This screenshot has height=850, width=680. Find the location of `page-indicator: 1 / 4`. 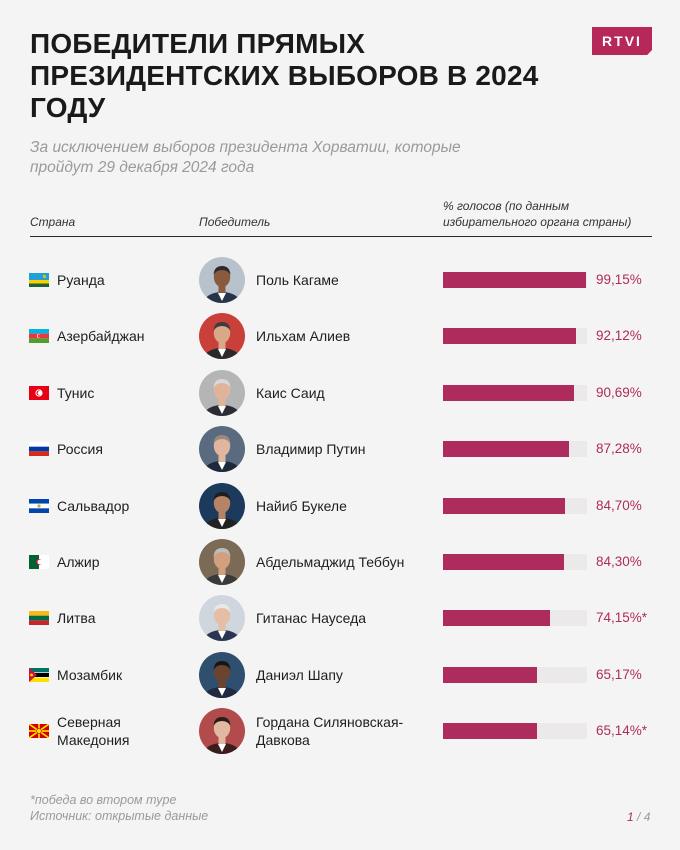

page-indicator: 1 / 4 is located at coordinates (638, 817).